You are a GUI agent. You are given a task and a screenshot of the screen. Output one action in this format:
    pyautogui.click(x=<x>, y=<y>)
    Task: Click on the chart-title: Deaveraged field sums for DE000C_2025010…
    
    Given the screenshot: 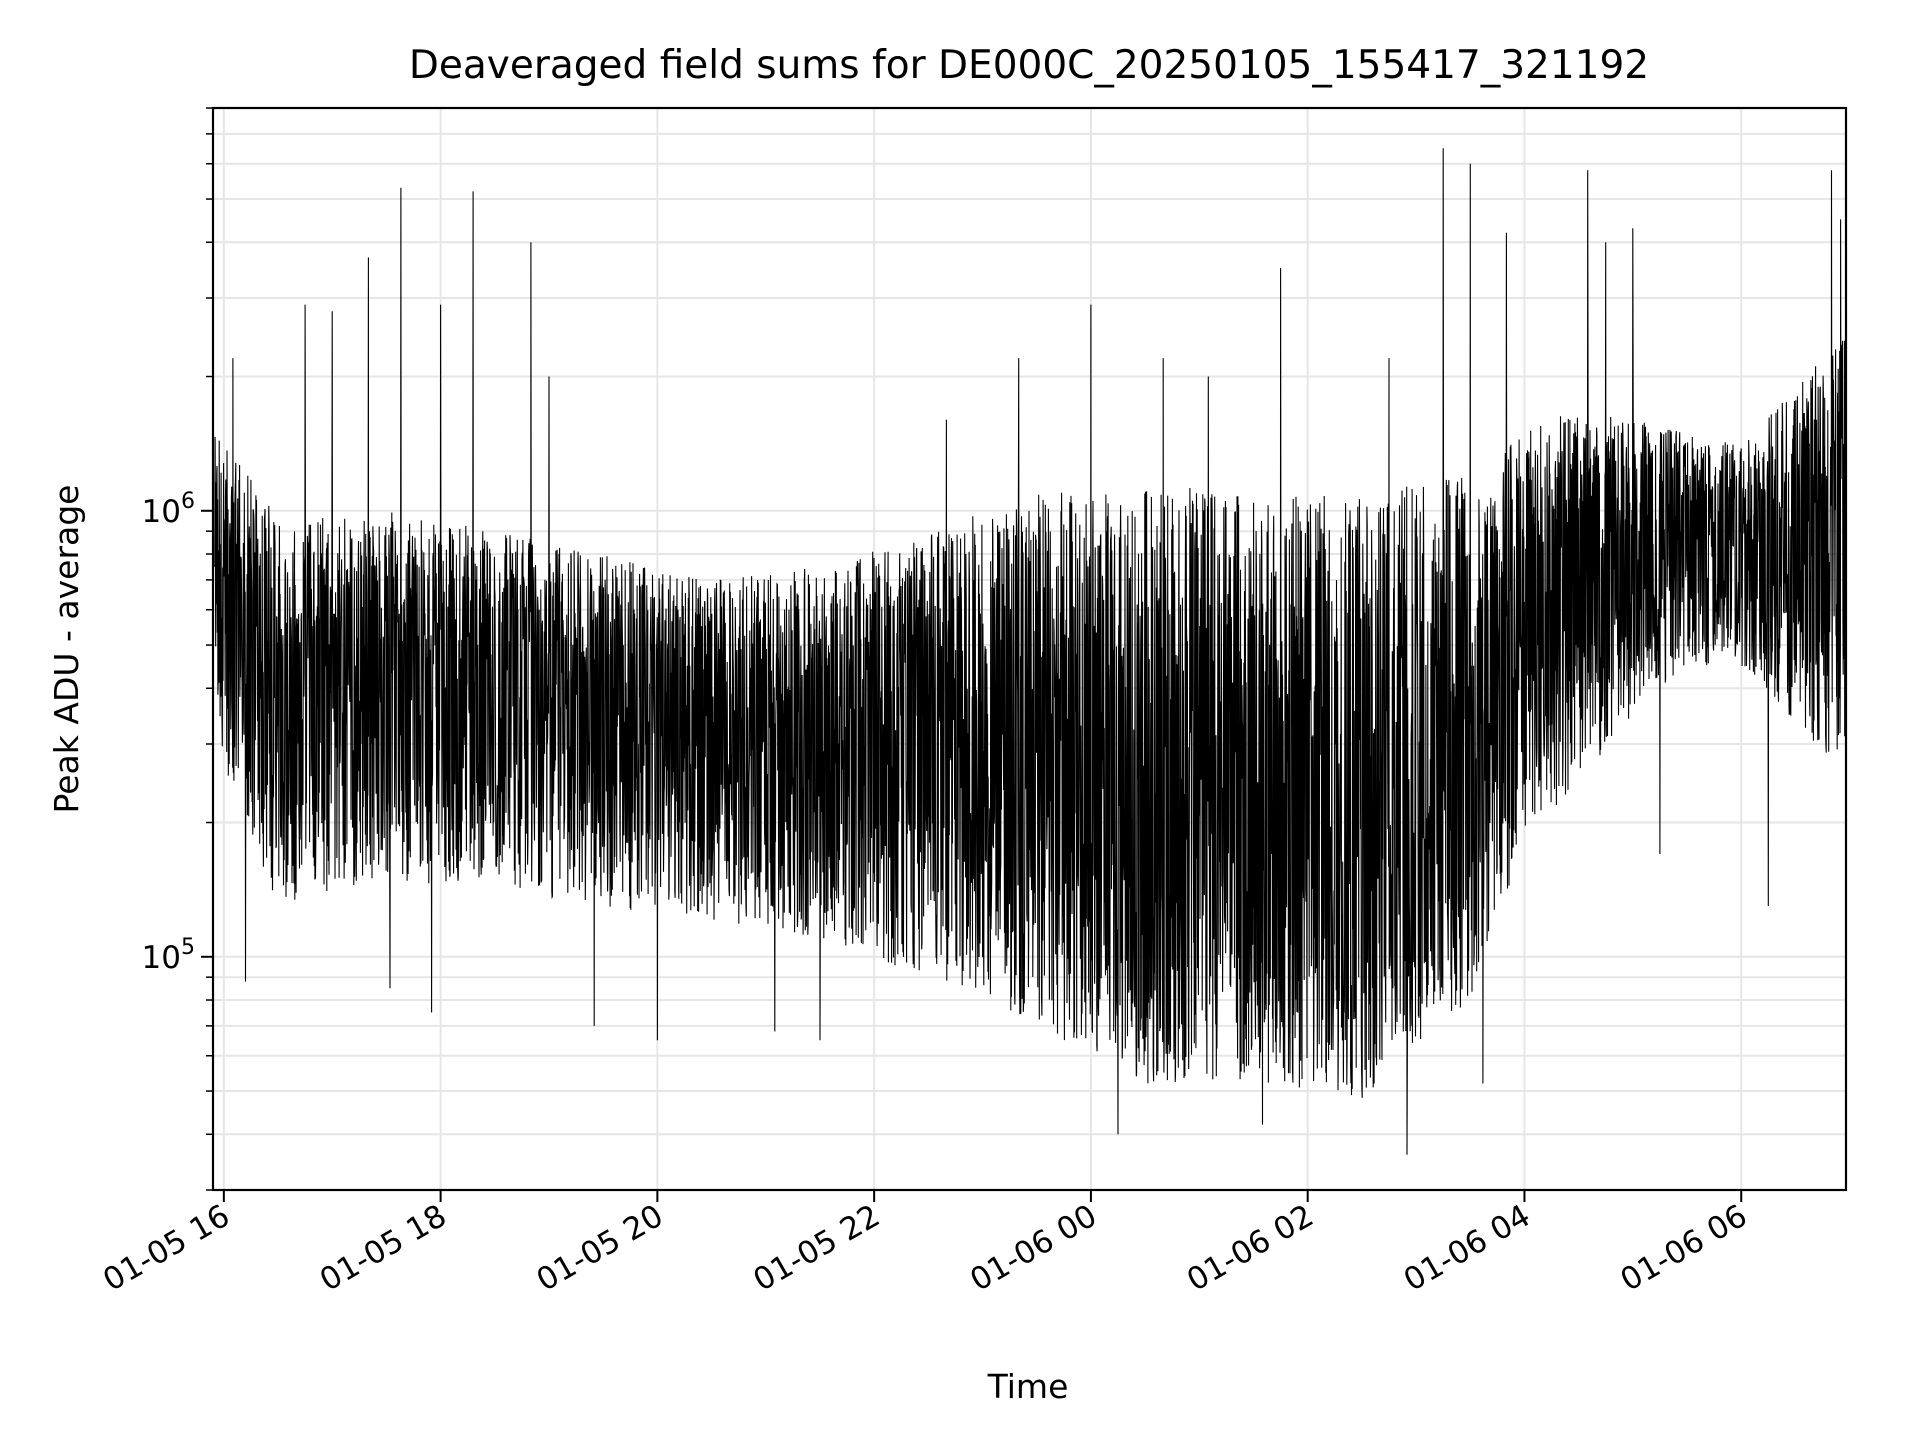 What is the action you would take?
    pyautogui.click(x=1029, y=65)
    